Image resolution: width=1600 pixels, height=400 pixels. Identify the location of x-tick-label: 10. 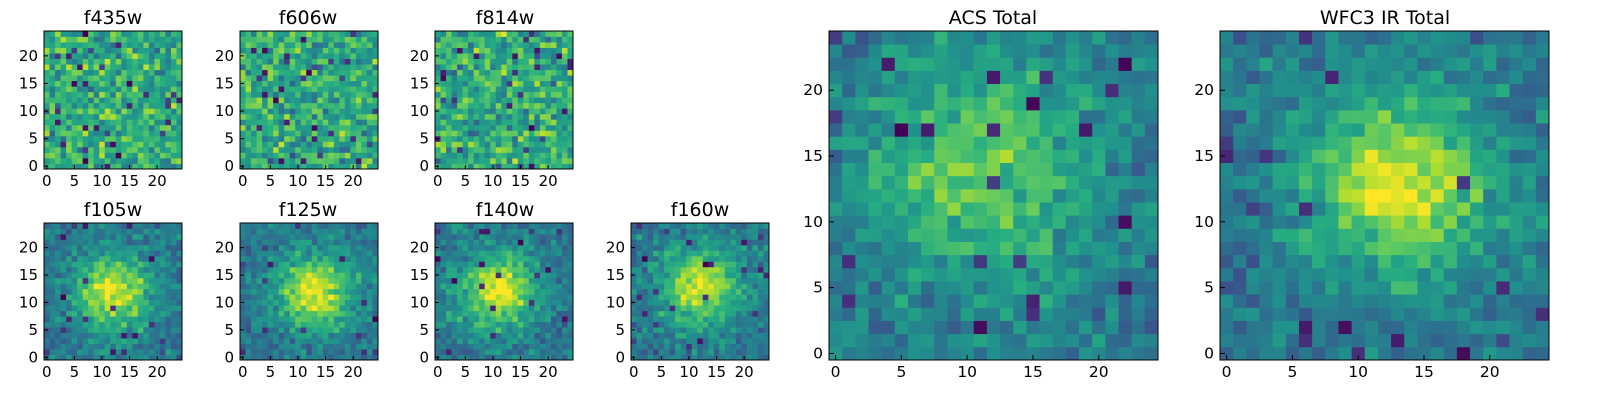
(492, 181).